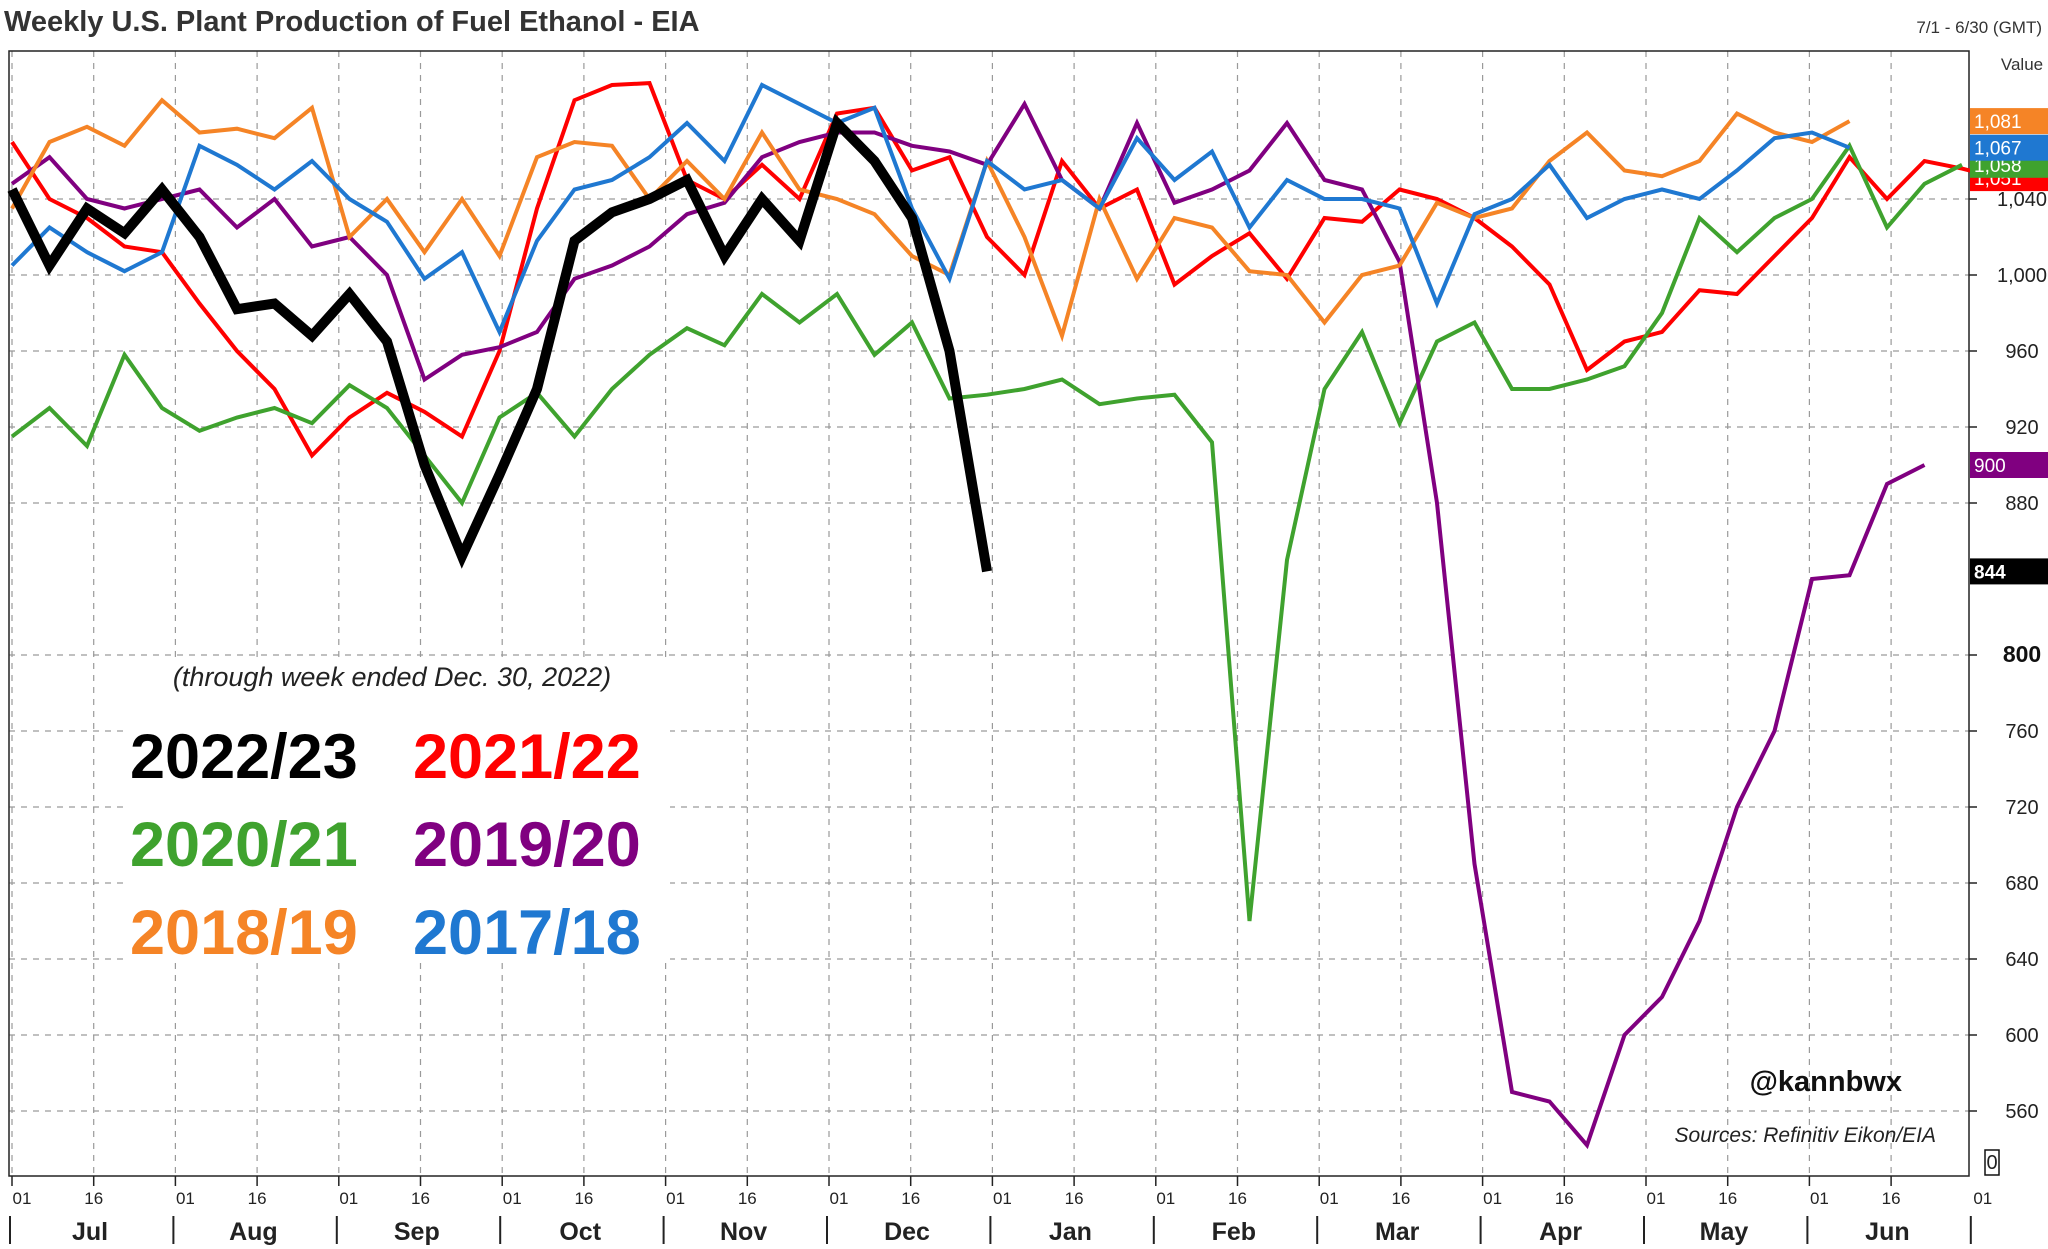 This screenshot has width=2048, height=1249. I want to click on legend-item: 2018/19, so click(244, 933).